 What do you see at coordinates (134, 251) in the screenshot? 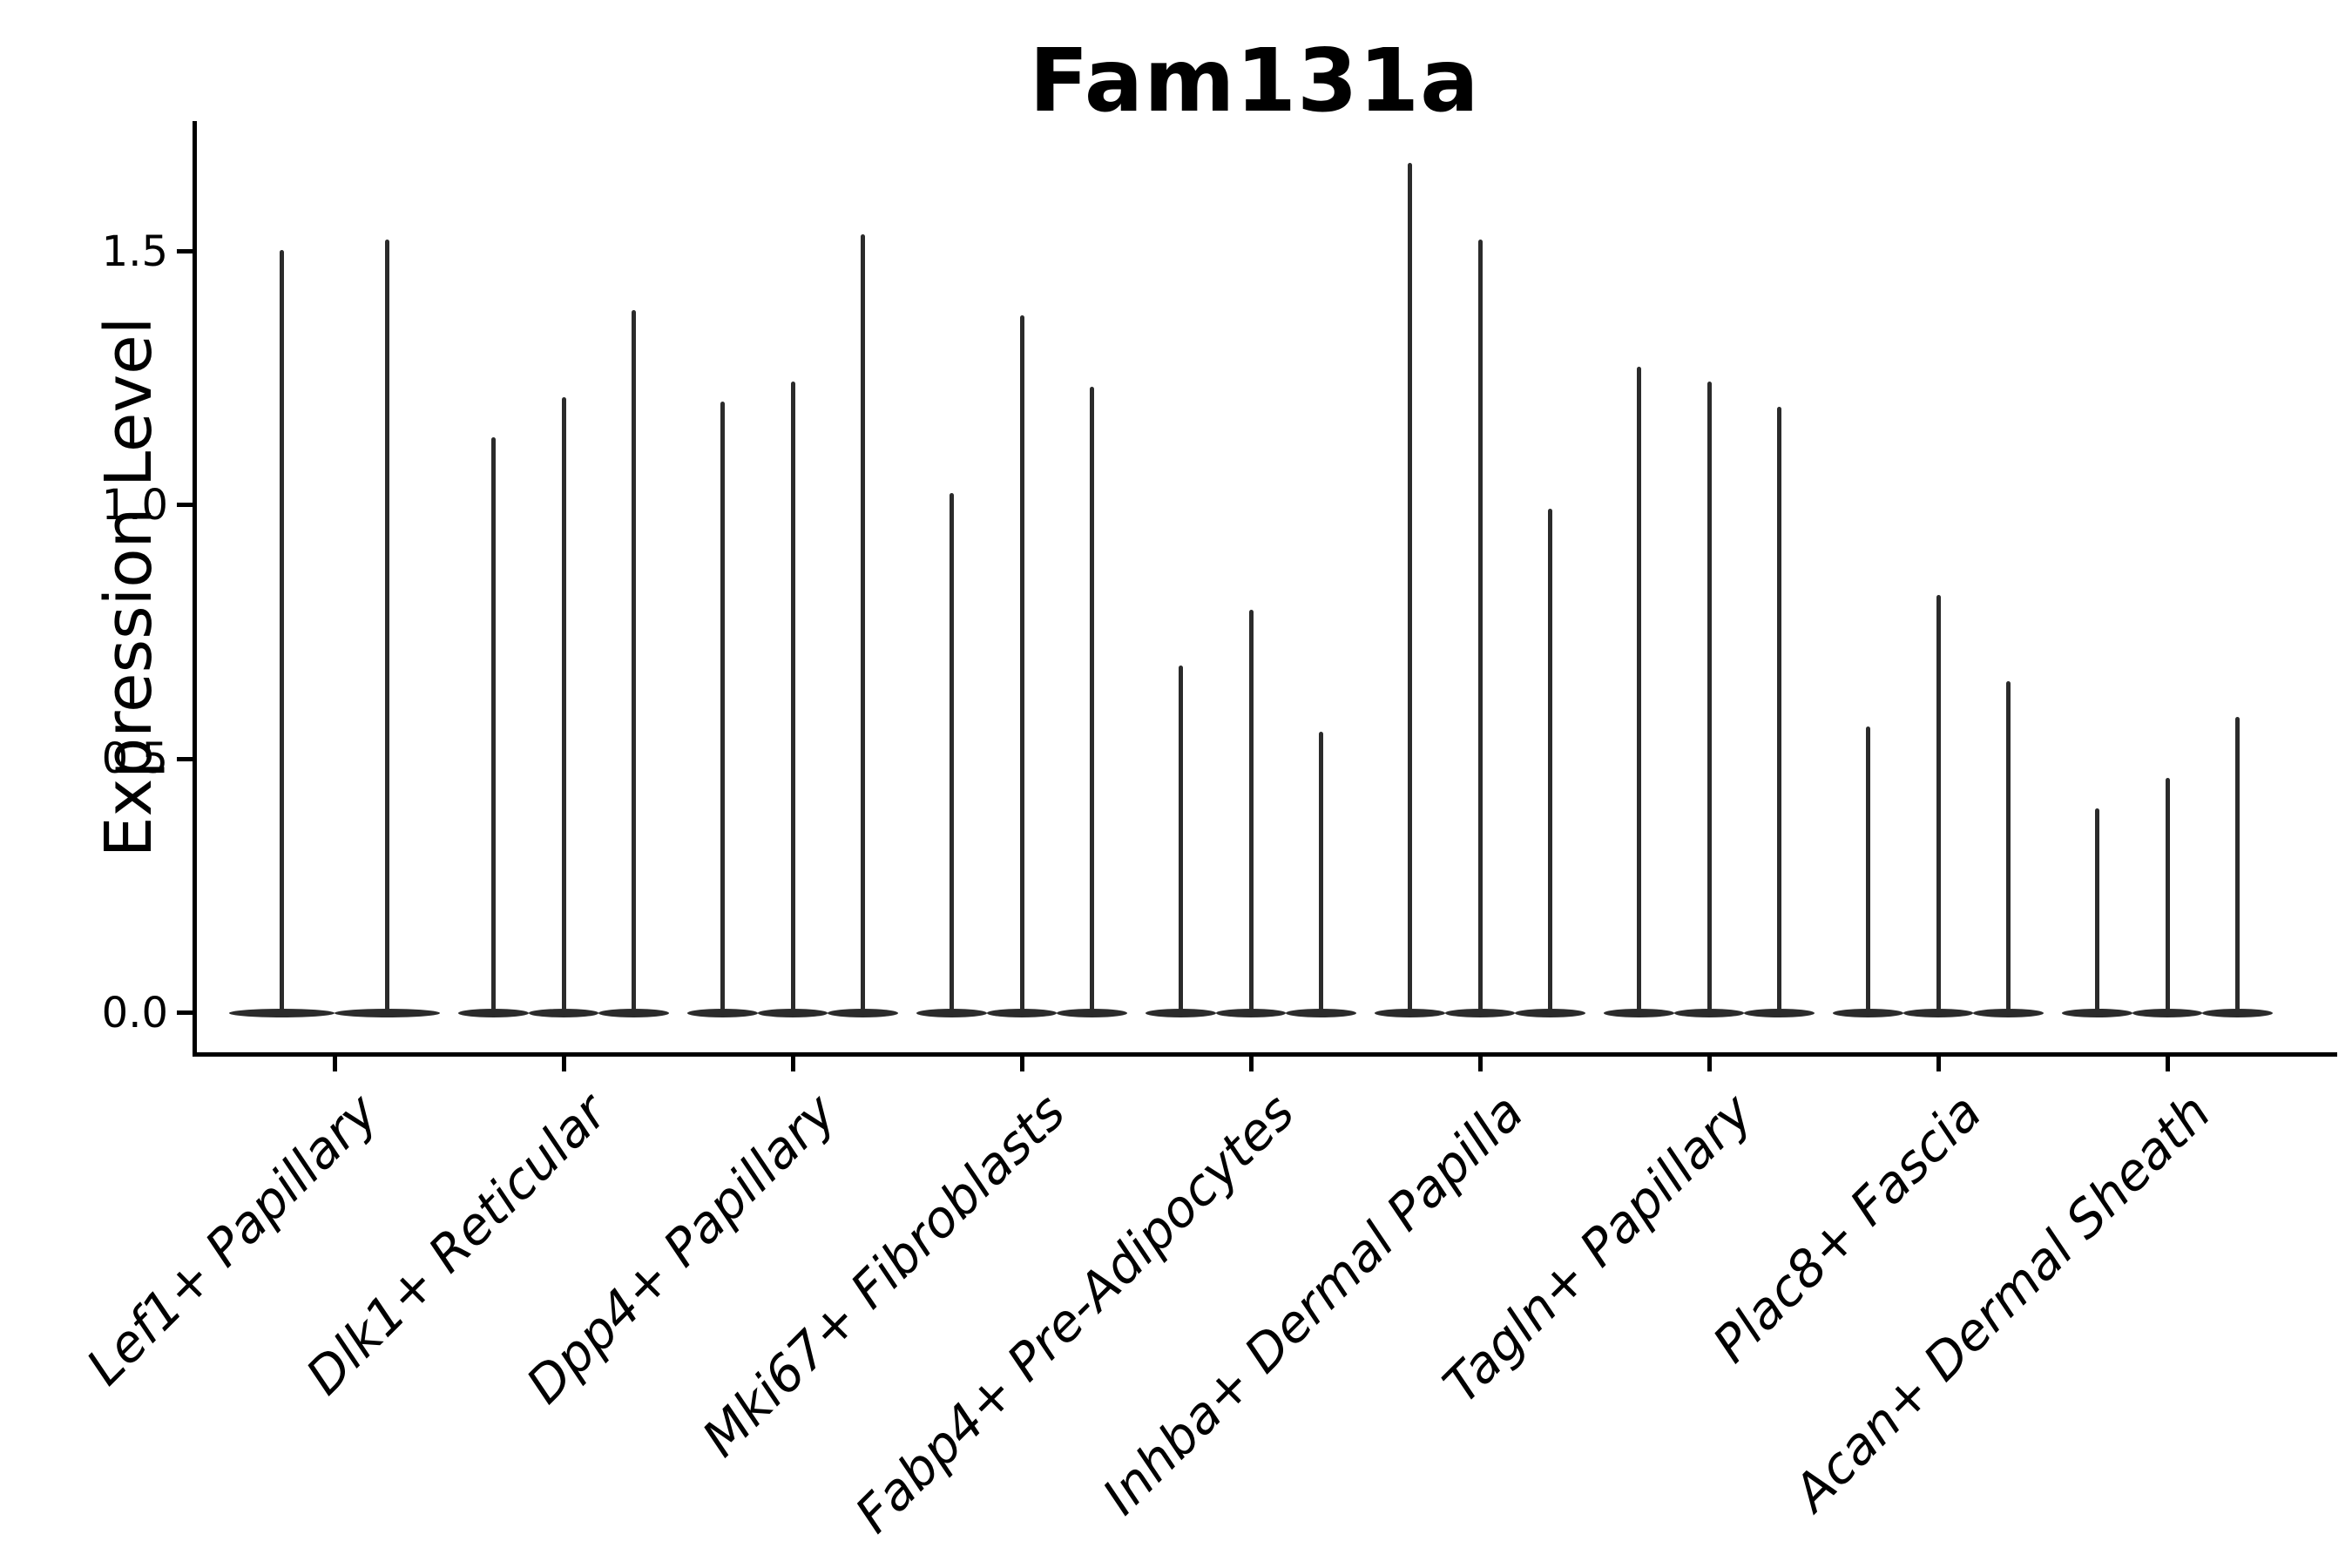
I see `y-axis-tick-label: 1.5` at bounding box center [134, 251].